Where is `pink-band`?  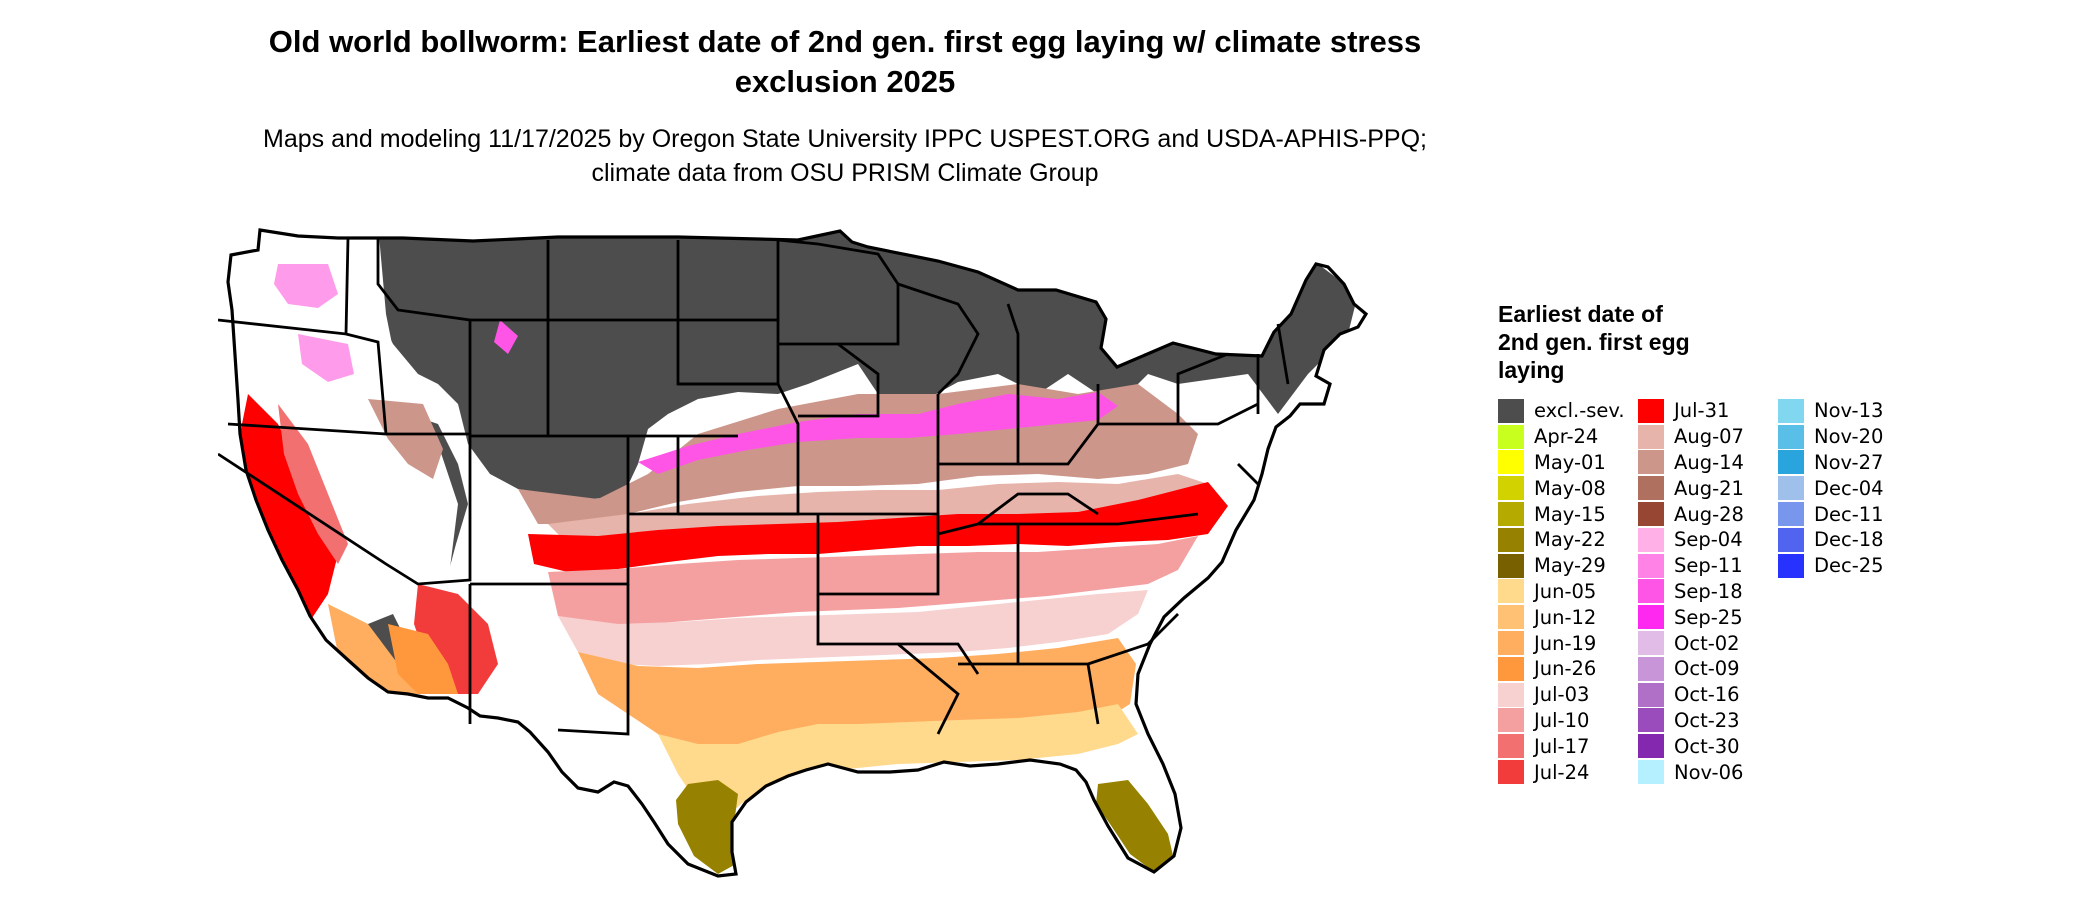 pink-band is located at coordinates (873, 580).